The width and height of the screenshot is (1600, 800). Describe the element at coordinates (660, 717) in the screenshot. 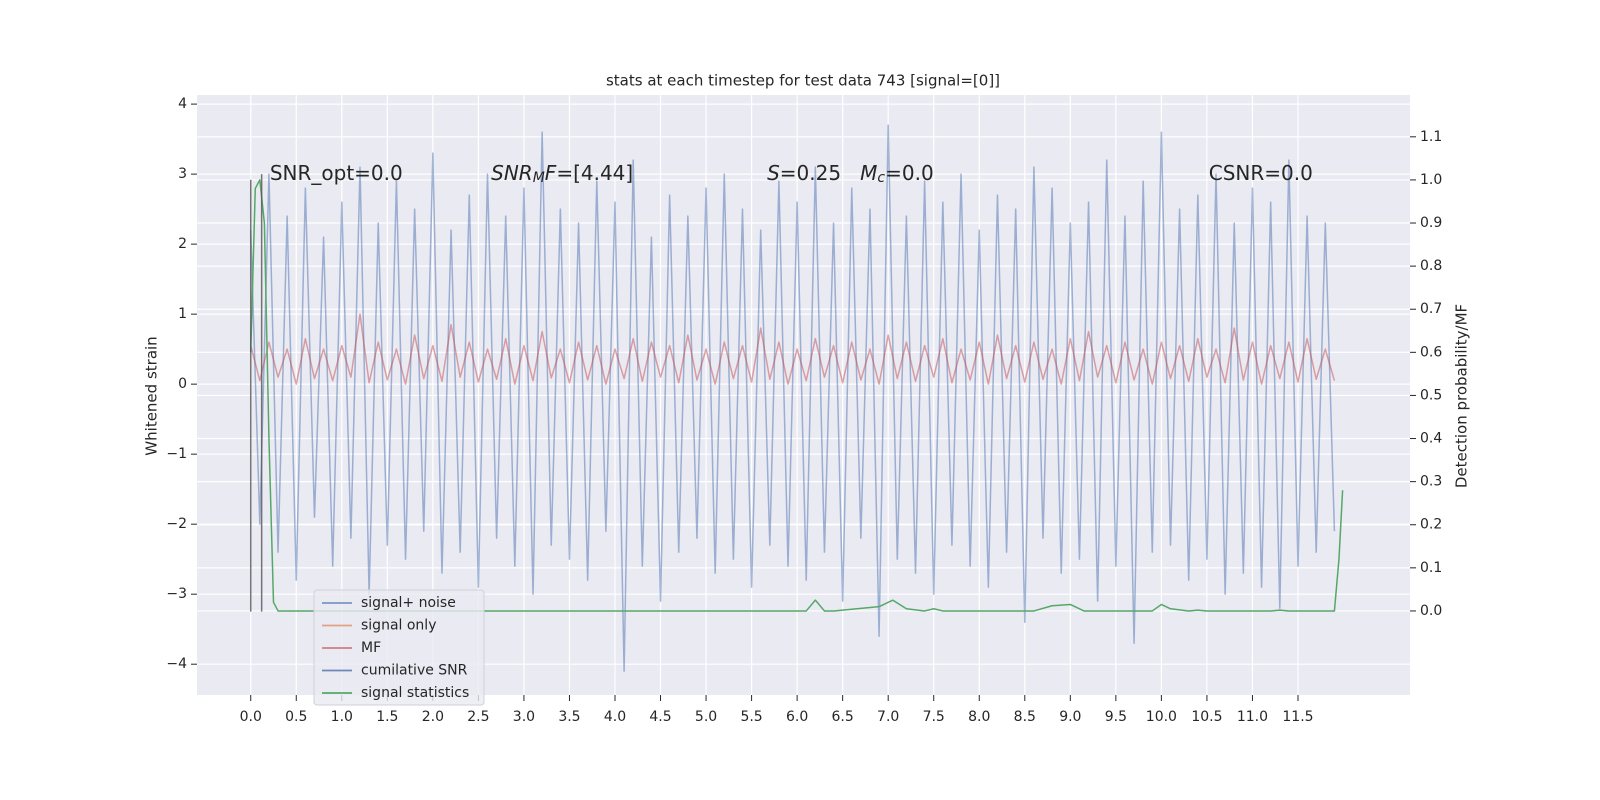

I see `x-tick-label: 4.5` at that location.